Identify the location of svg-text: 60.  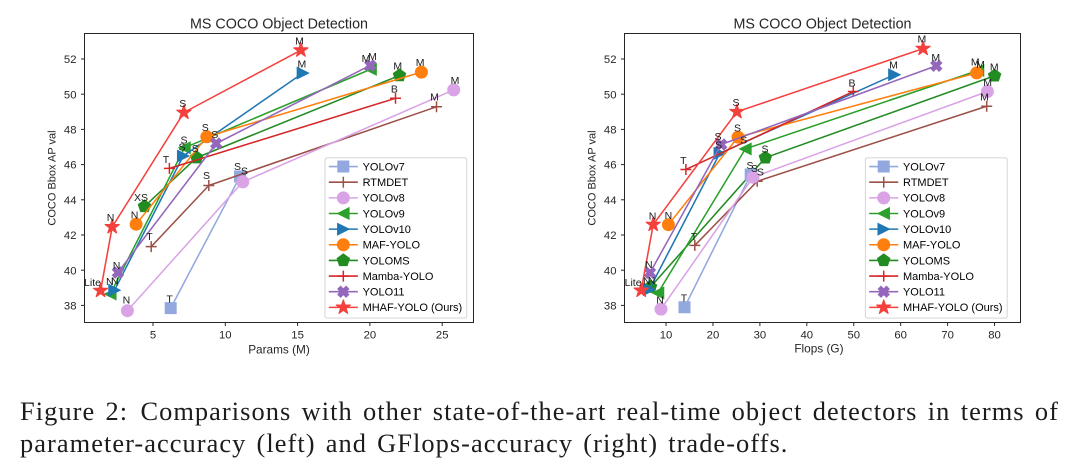
(900, 336).